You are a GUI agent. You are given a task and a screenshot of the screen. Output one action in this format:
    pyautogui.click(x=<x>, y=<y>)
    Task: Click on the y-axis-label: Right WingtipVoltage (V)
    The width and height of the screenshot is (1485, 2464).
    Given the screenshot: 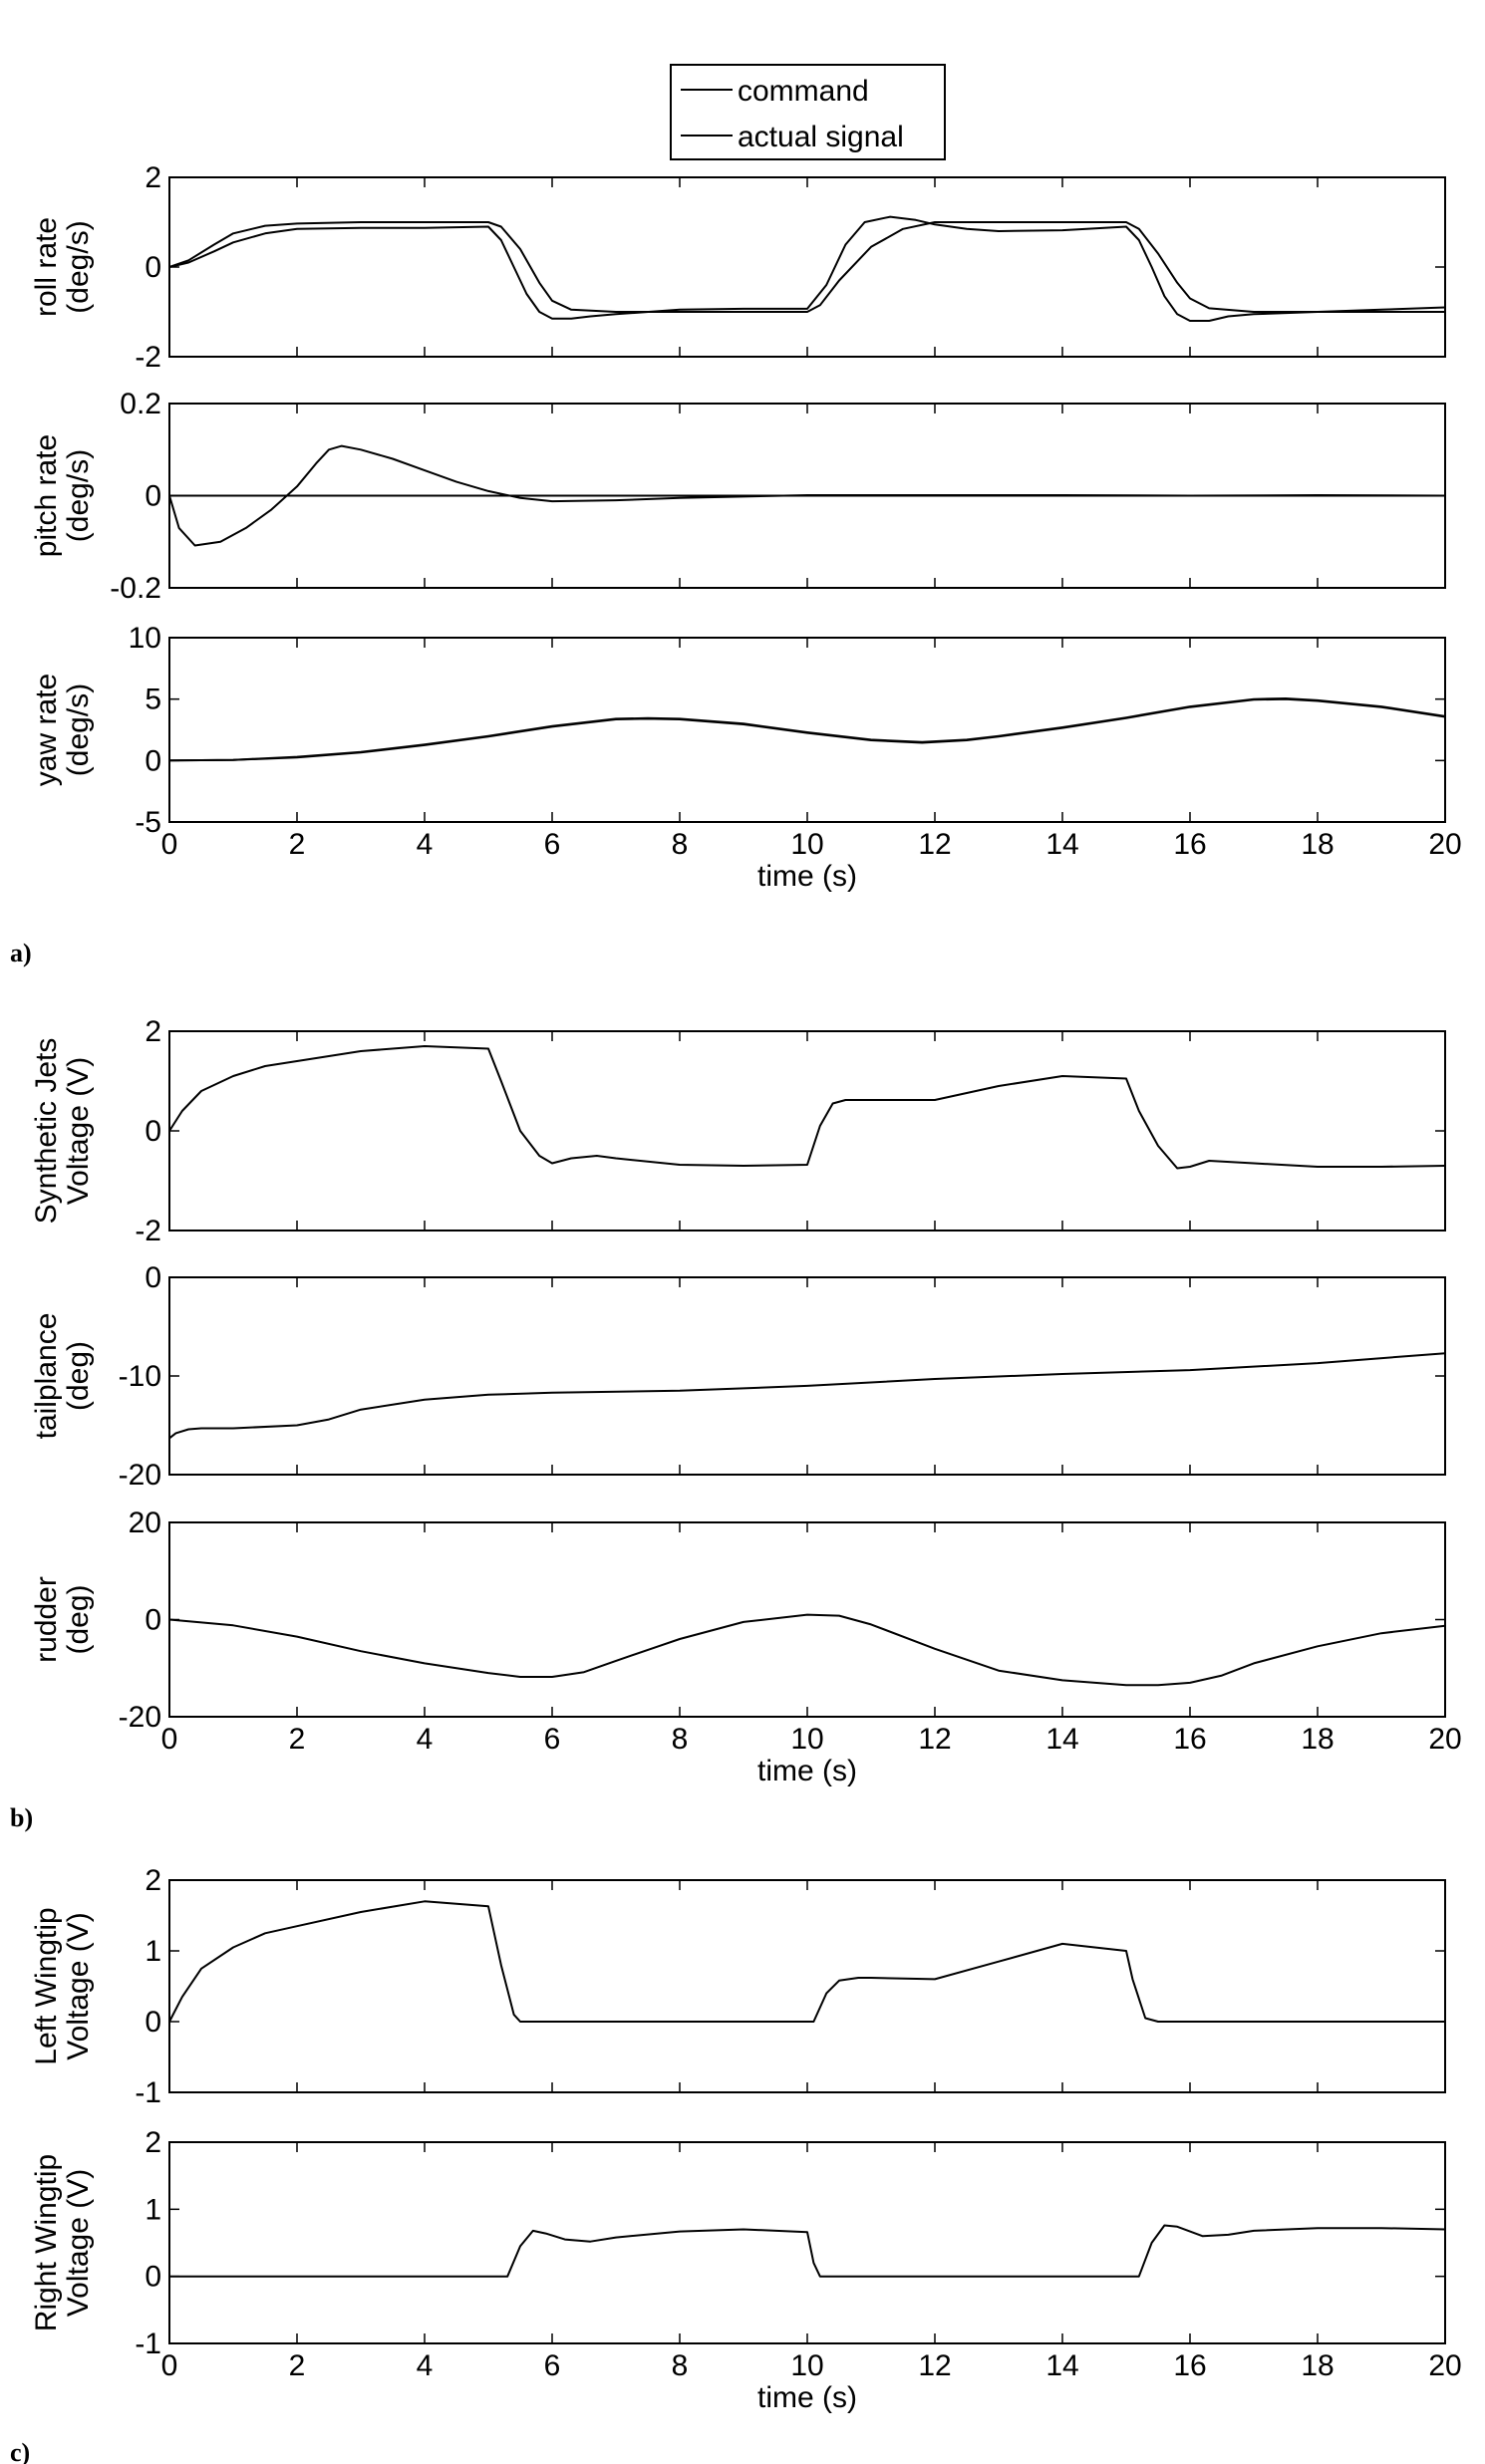 What is the action you would take?
    pyautogui.click(x=62, y=2242)
    